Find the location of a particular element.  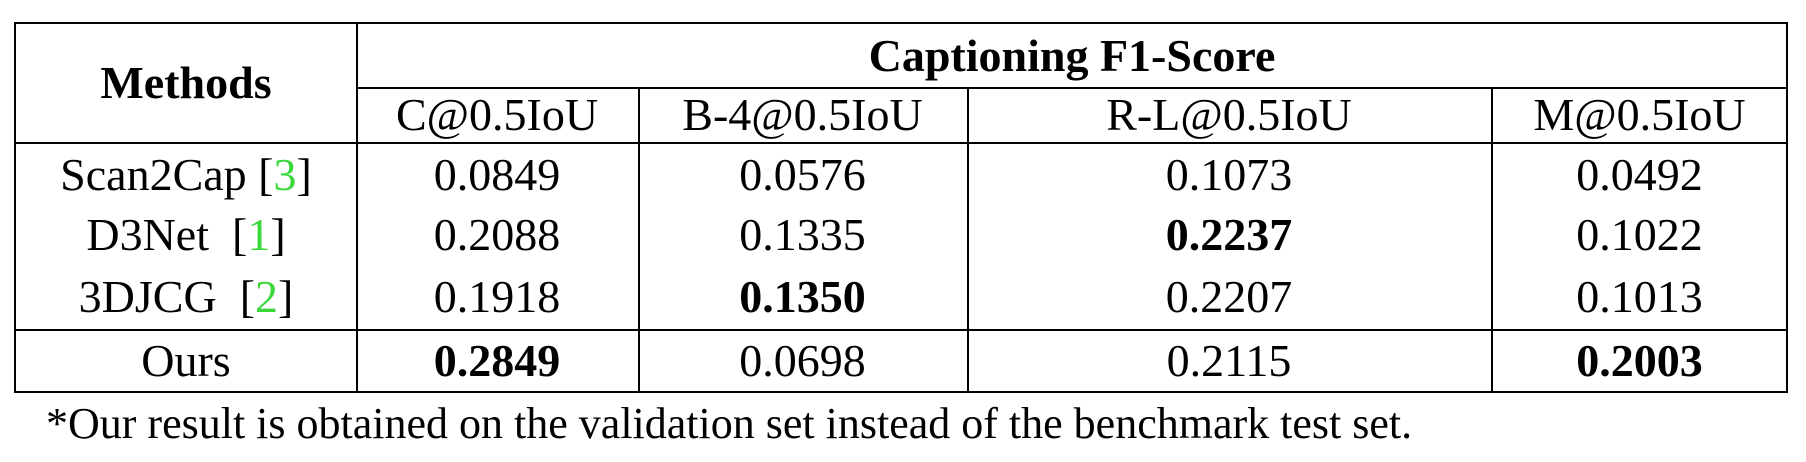

methods-header: Methods is located at coordinates (186, 82).